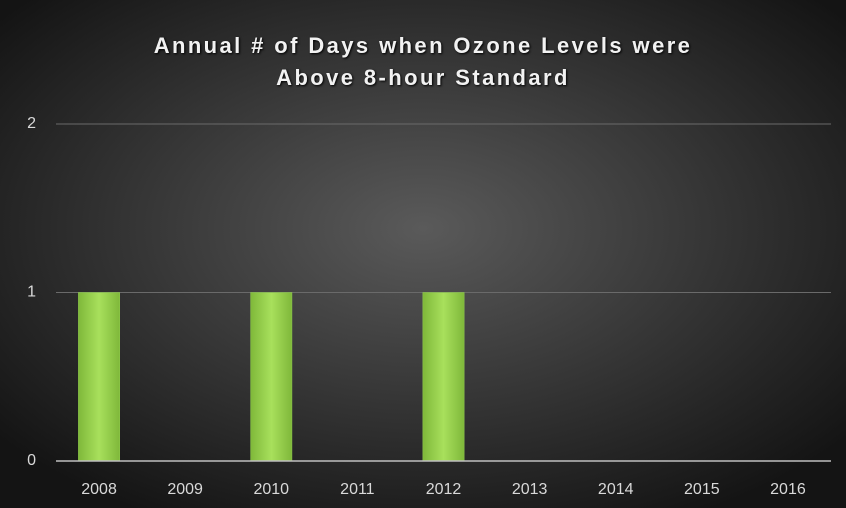 This screenshot has height=508, width=846. What do you see at coordinates (271, 489) in the screenshot?
I see `x-tick-label: 2010` at bounding box center [271, 489].